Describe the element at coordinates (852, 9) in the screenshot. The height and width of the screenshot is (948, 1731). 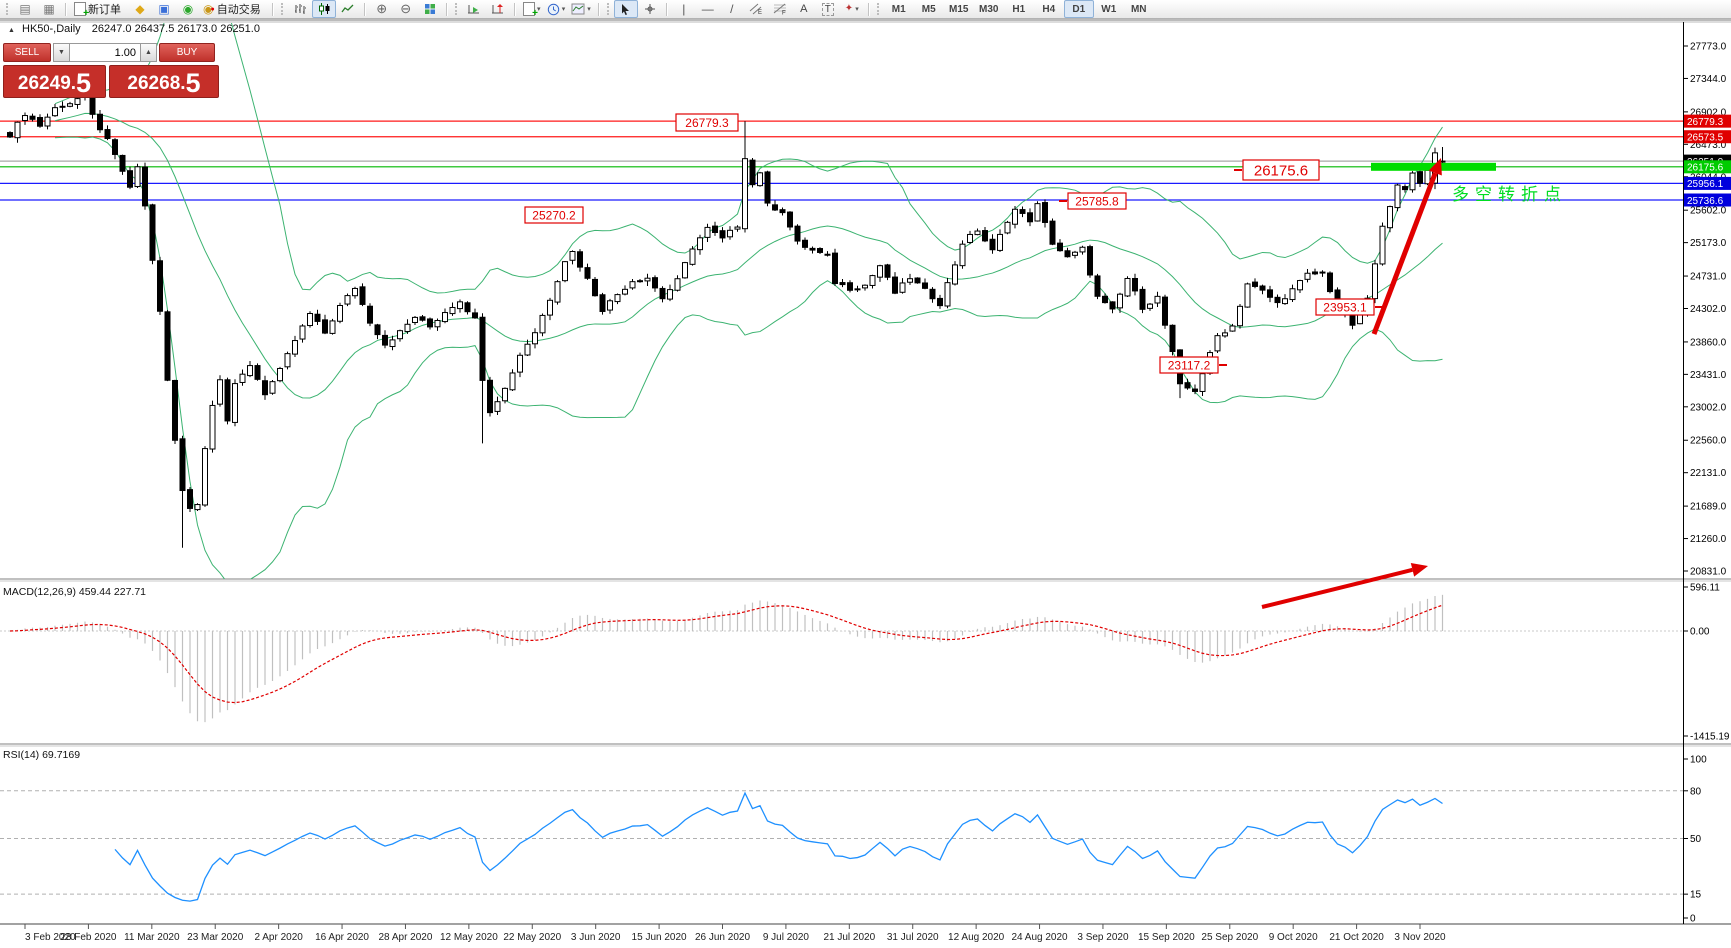
I see `arrows-button: ✦ ▾` at that location.